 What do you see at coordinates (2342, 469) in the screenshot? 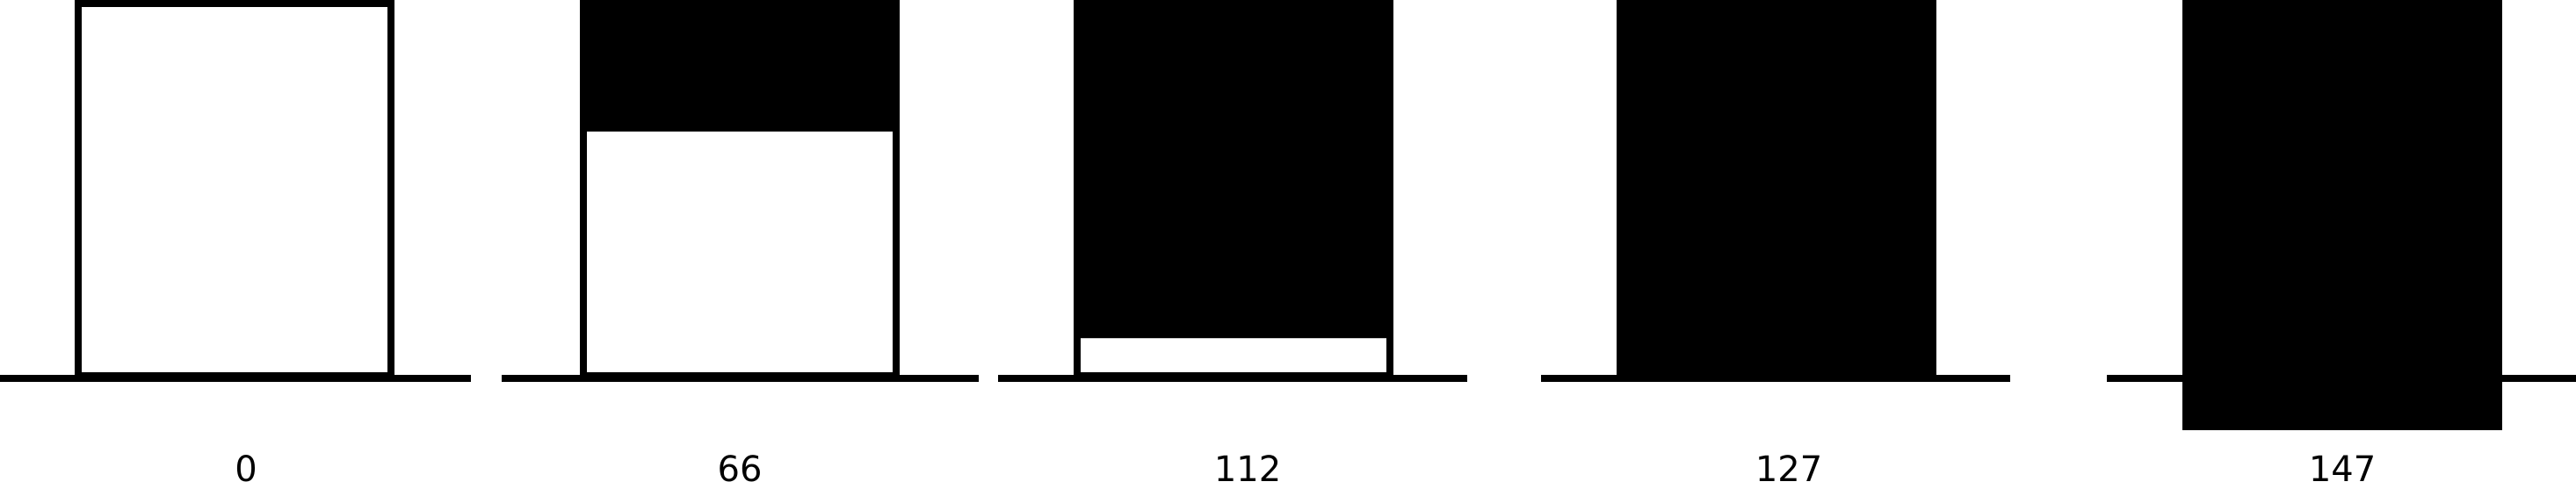
I see `value-label: 147` at bounding box center [2342, 469].